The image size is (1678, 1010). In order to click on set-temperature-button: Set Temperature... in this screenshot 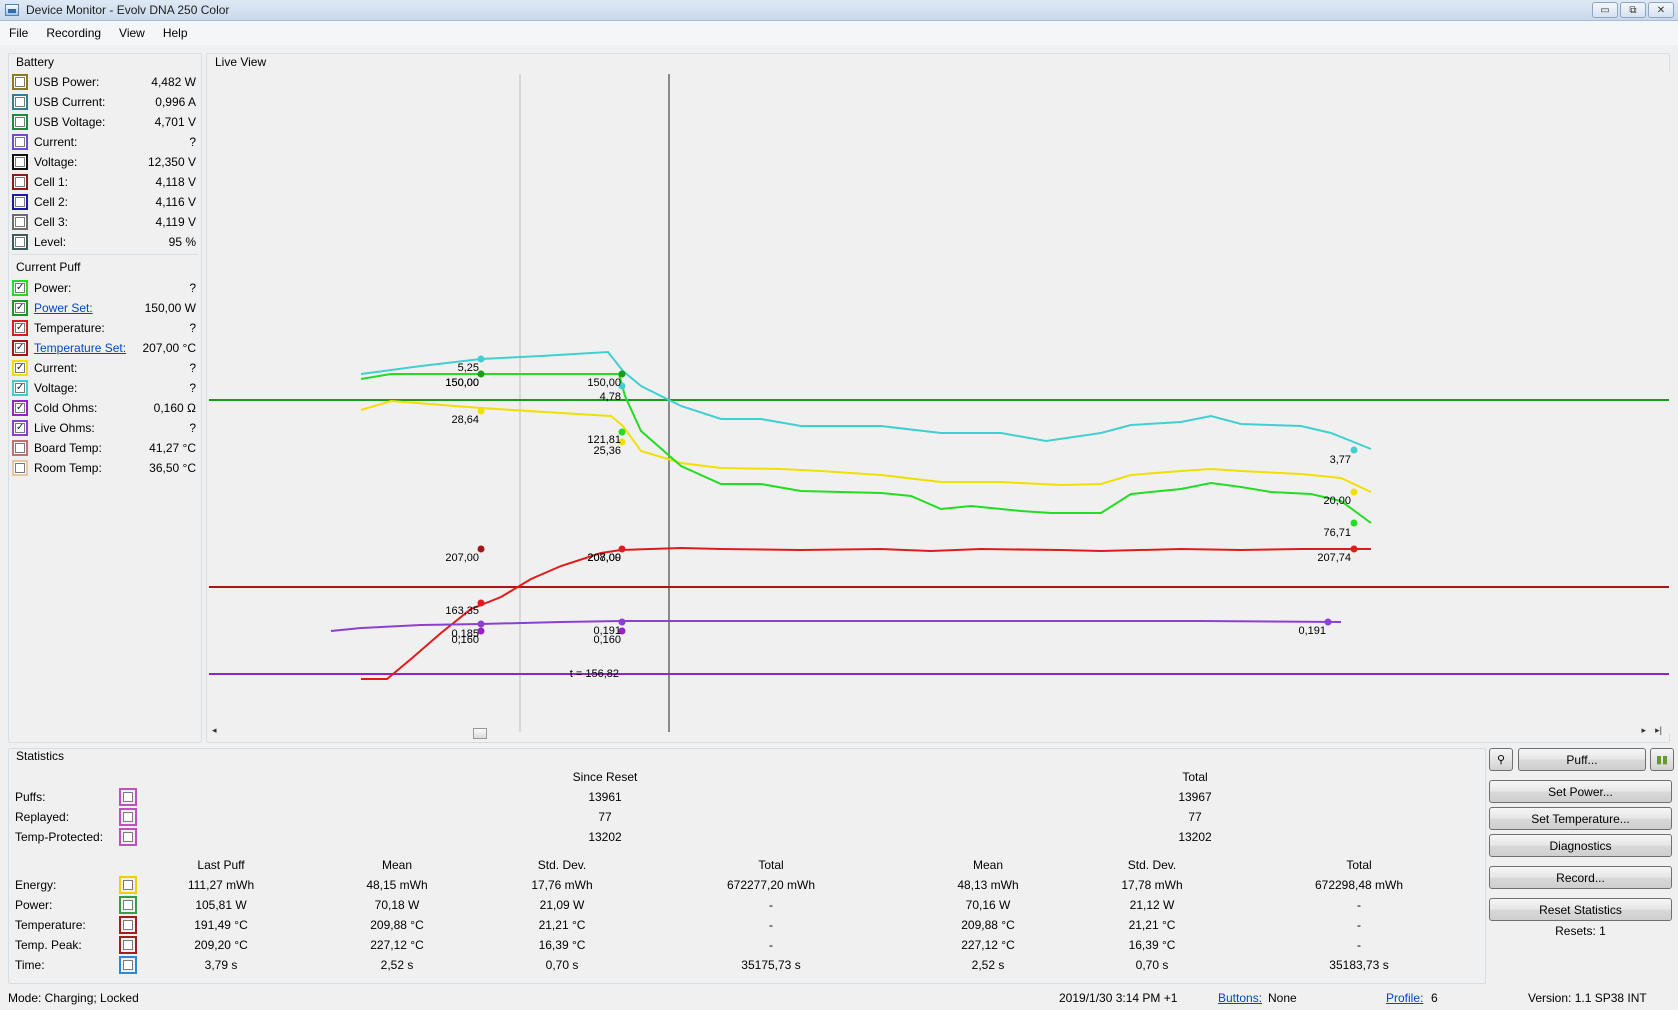, I will do `click(1580, 818)`.